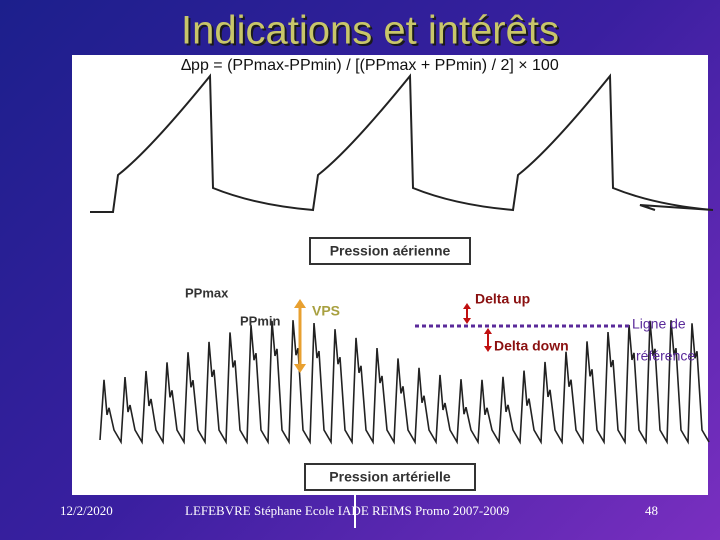 The width and height of the screenshot is (720, 540). Describe the element at coordinates (531, 346) in the screenshot. I see `delta-down-label: Delta down` at that location.